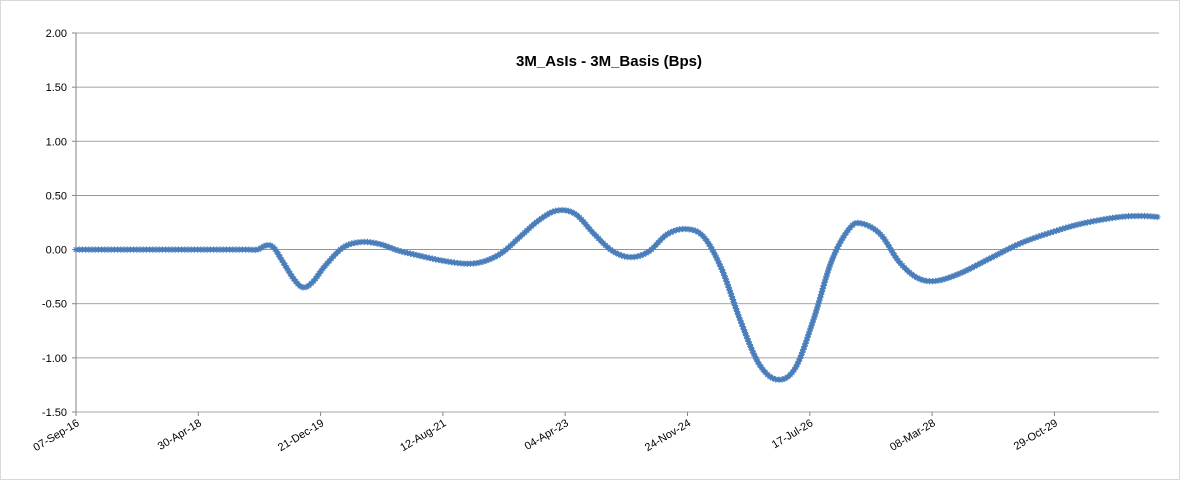 The height and width of the screenshot is (484, 1180). What do you see at coordinates (59, 223) in the screenshot?
I see `y-axis-ticks: 2.00 1.50 1.00 0.50 0.00 -0.50 -1.00 -1.50` at bounding box center [59, 223].